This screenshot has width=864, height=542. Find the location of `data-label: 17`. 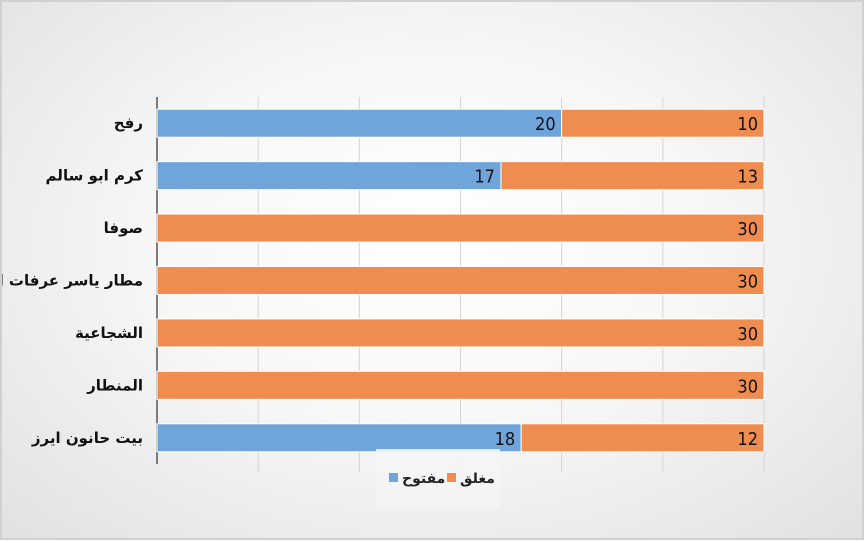

data-label: 17 is located at coordinates (484, 177).